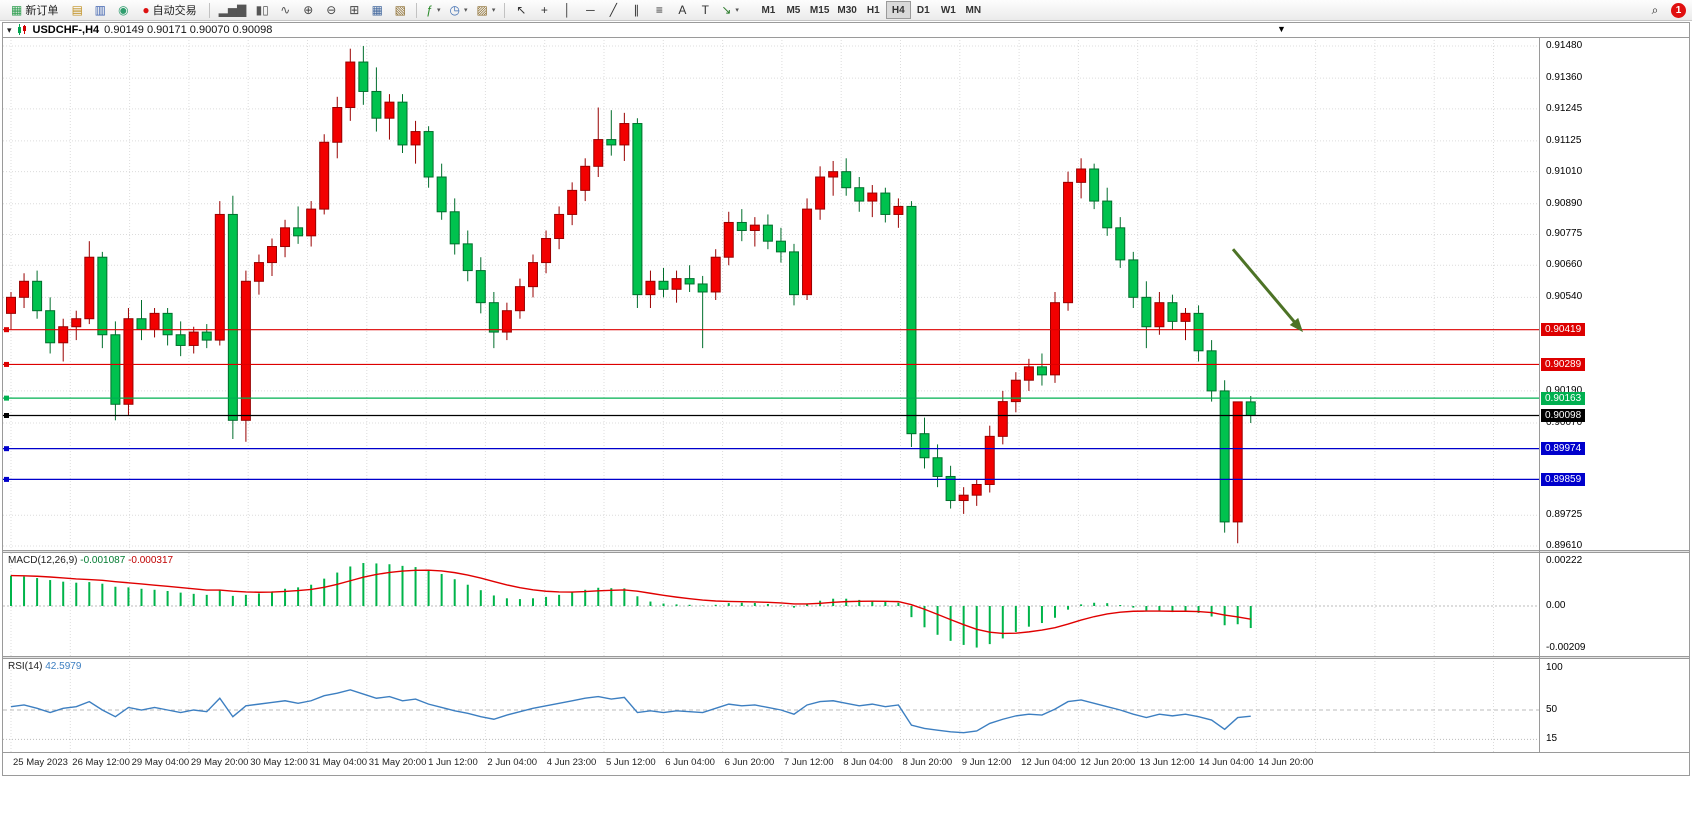 The image size is (1692, 838). What do you see at coordinates (429, 10) in the screenshot?
I see `indicators-icon: ƒ` at bounding box center [429, 10].